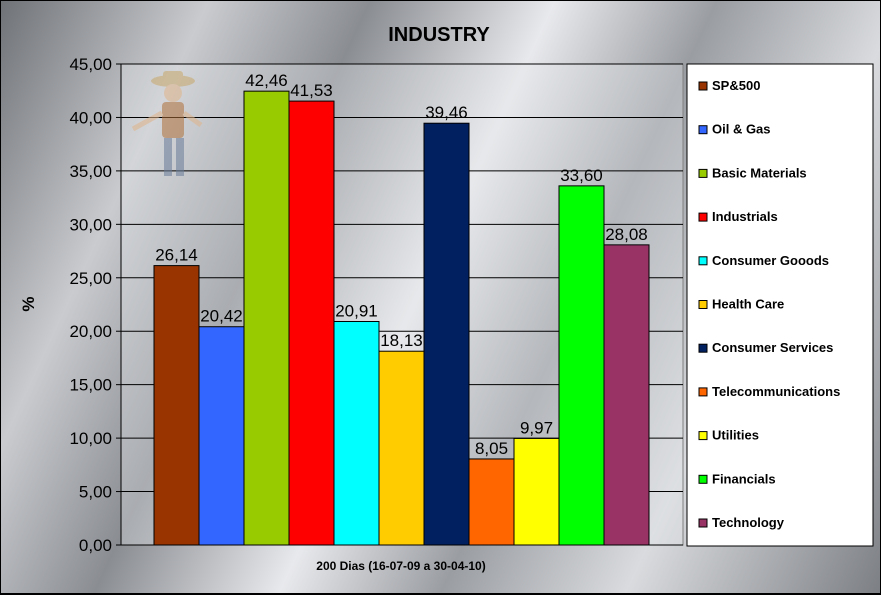 This screenshot has height=595, width=881. I want to click on legend-label: Utilities, so click(735, 435).